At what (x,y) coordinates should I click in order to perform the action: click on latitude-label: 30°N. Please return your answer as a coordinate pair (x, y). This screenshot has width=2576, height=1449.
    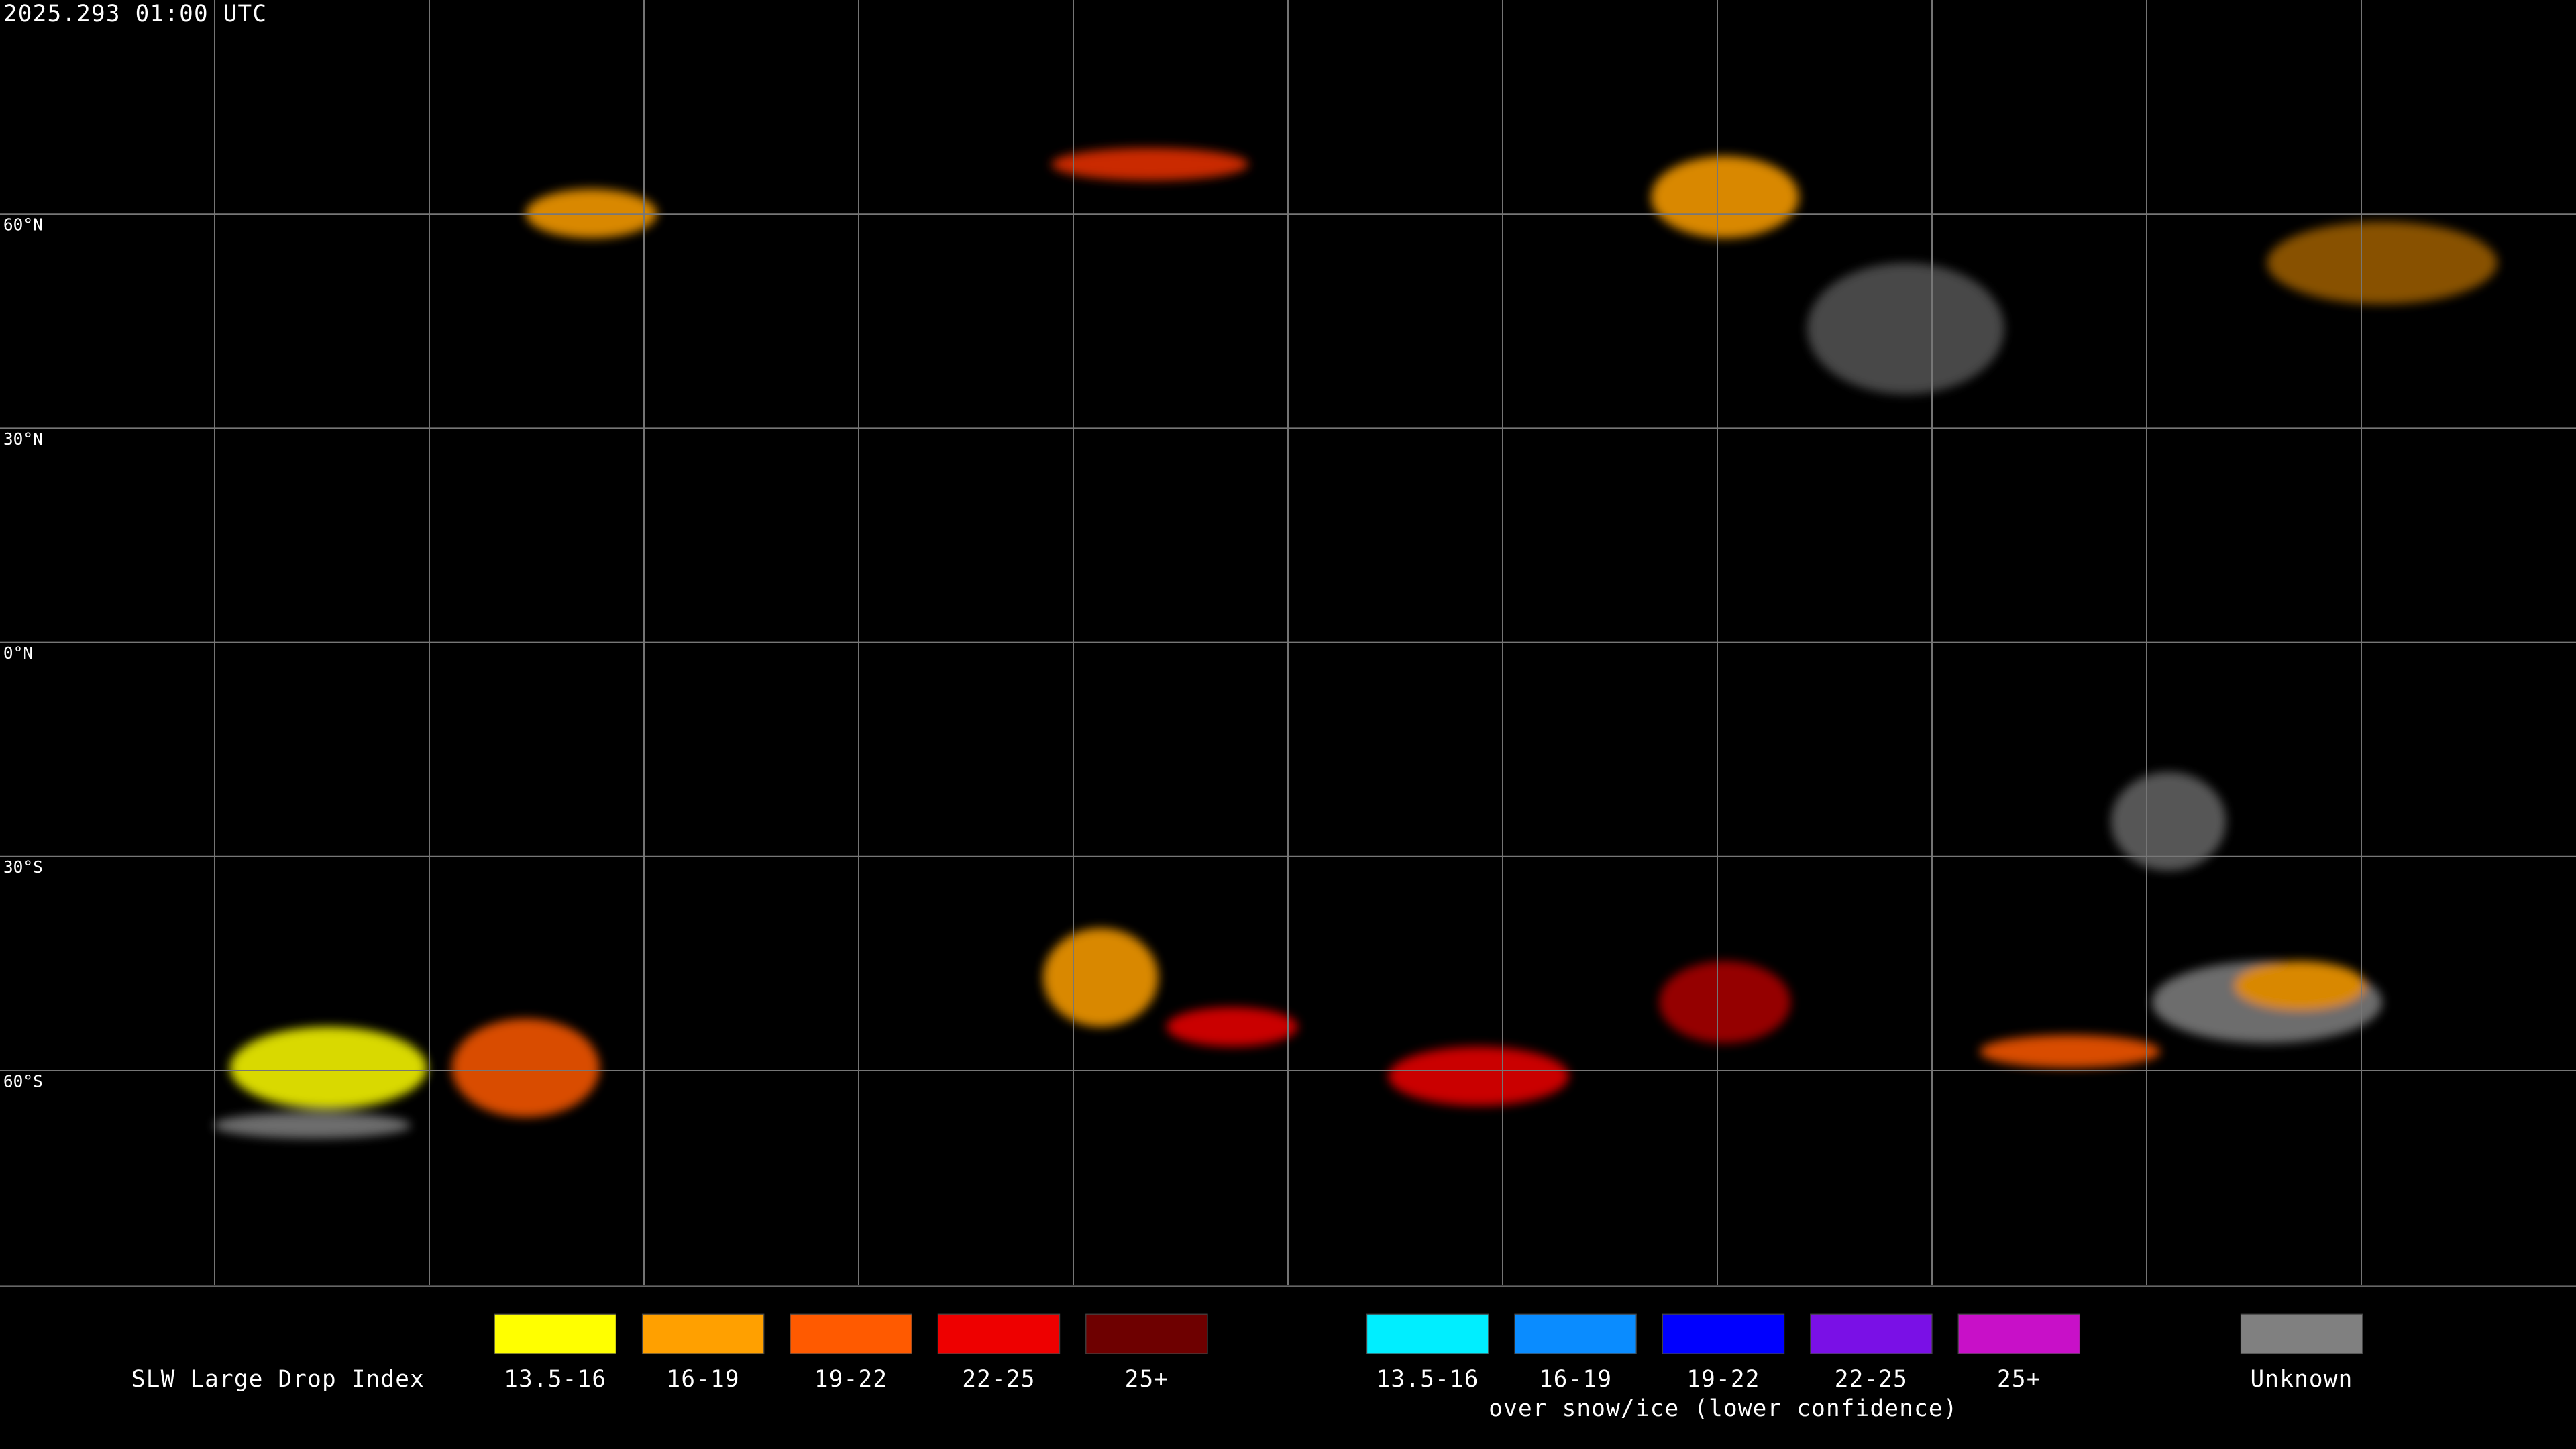
    Looking at the image, I should click on (23, 439).